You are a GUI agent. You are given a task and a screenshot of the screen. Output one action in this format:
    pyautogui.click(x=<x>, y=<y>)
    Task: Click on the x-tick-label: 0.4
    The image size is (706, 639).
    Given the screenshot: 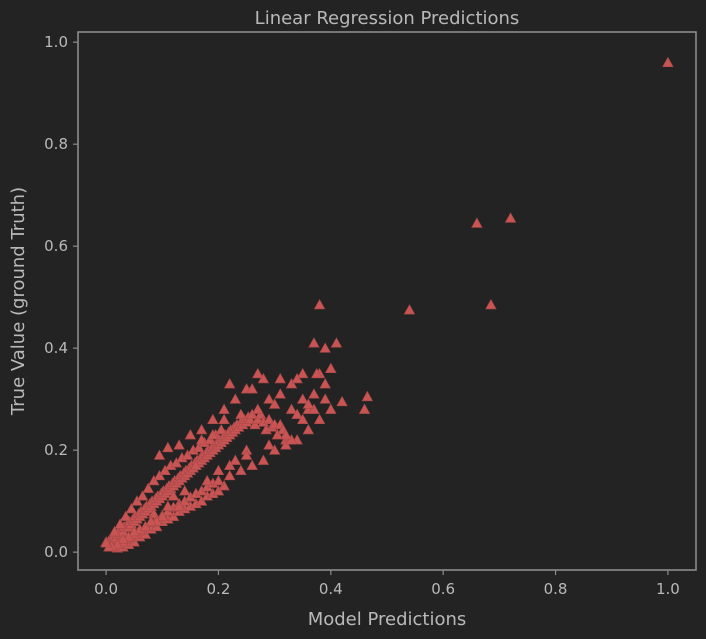 What is the action you would take?
    pyautogui.click(x=331, y=589)
    